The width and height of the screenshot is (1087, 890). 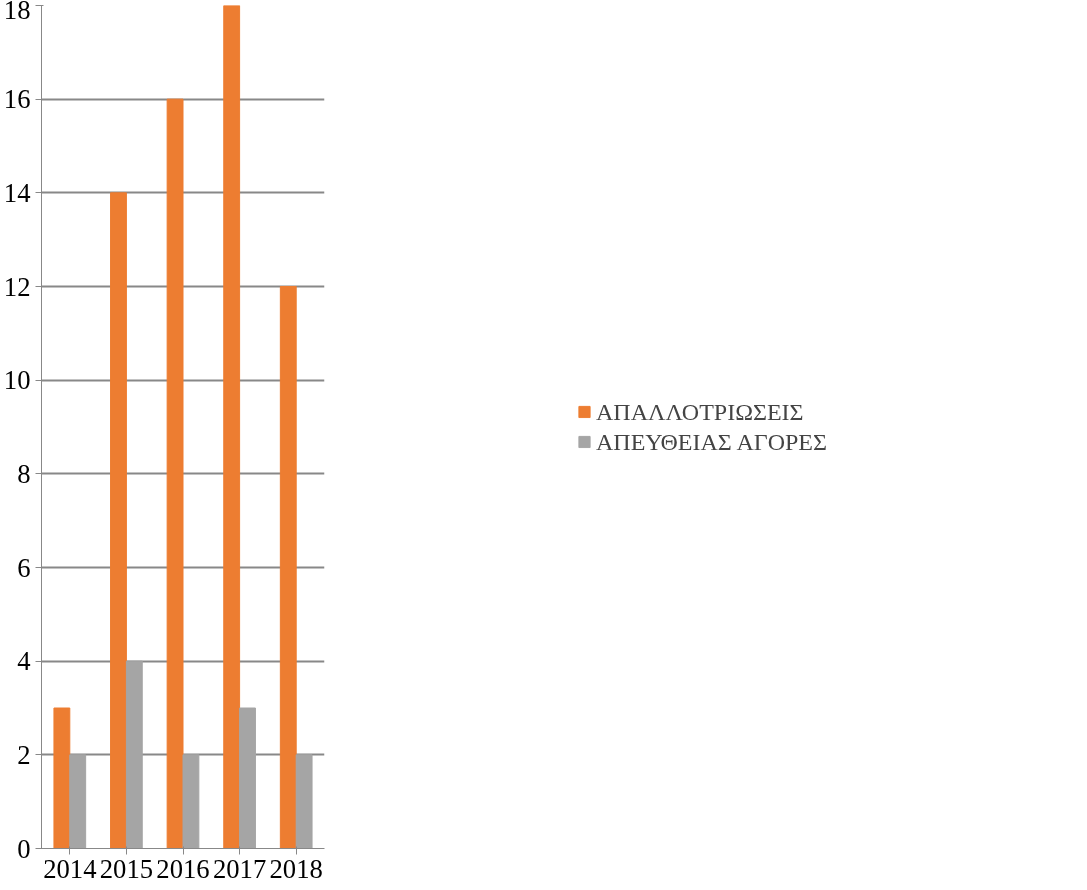 What do you see at coordinates (700, 411) in the screenshot?
I see `legend-label: ΑΠΑΛΛΟΤΡΙΩΣΕΙΣ` at bounding box center [700, 411].